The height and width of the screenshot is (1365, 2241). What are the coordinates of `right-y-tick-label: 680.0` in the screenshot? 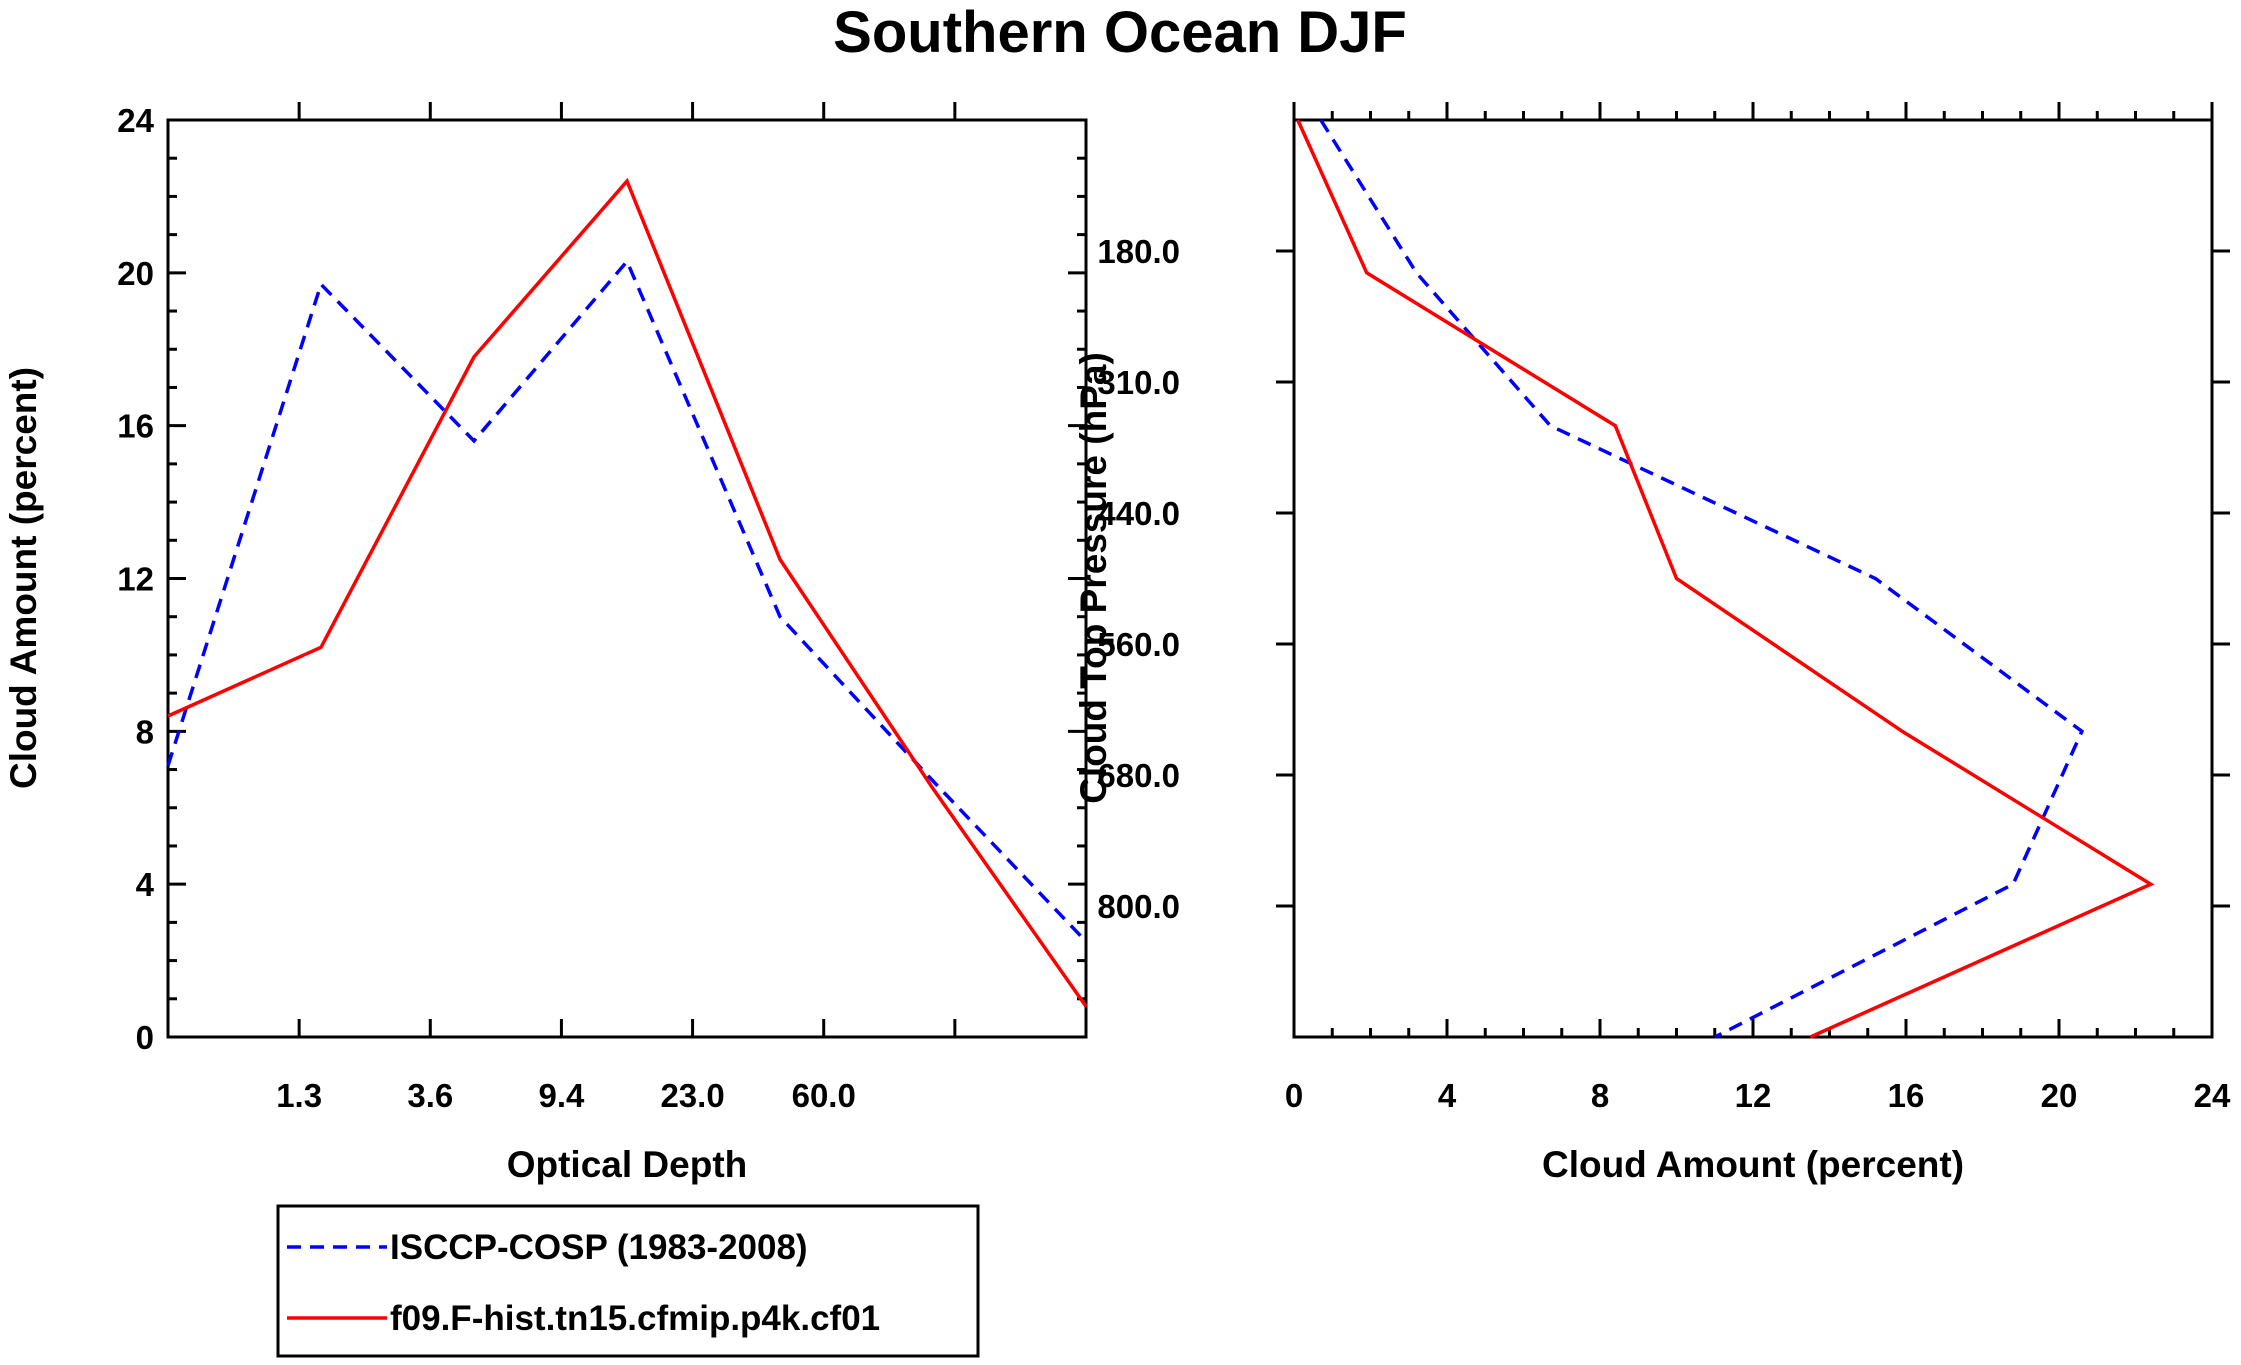 It's located at (1138, 775).